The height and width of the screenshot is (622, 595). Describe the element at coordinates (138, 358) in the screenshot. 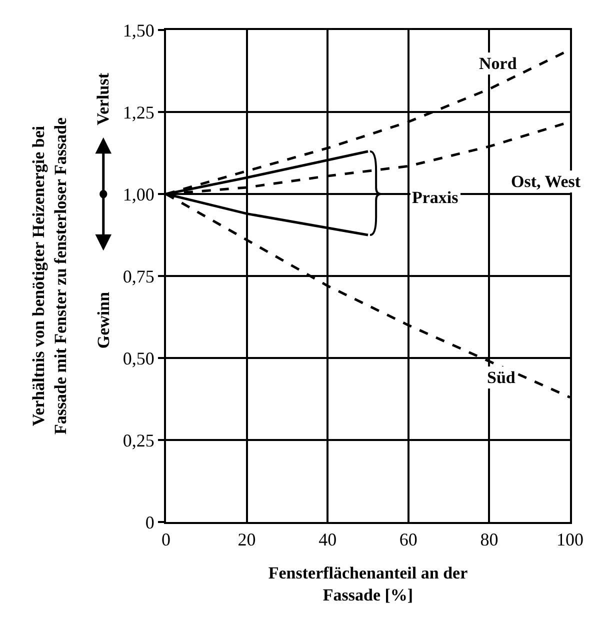

I see `y-tick-label: 0,50` at that location.